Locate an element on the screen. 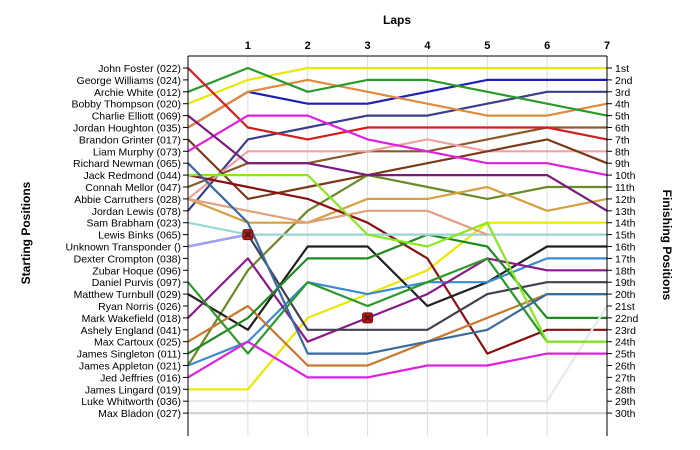 This screenshot has height=450, width=700. x-ticks: 1 2 3 4 5 6 7 is located at coordinates (427, 46).